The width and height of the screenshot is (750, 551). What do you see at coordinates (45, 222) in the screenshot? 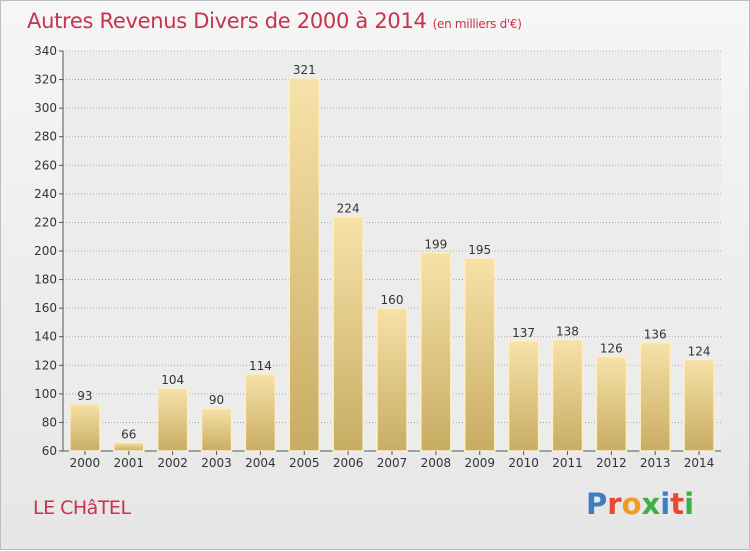
I see `y-tick-label: 220` at bounding box center [45, 222].